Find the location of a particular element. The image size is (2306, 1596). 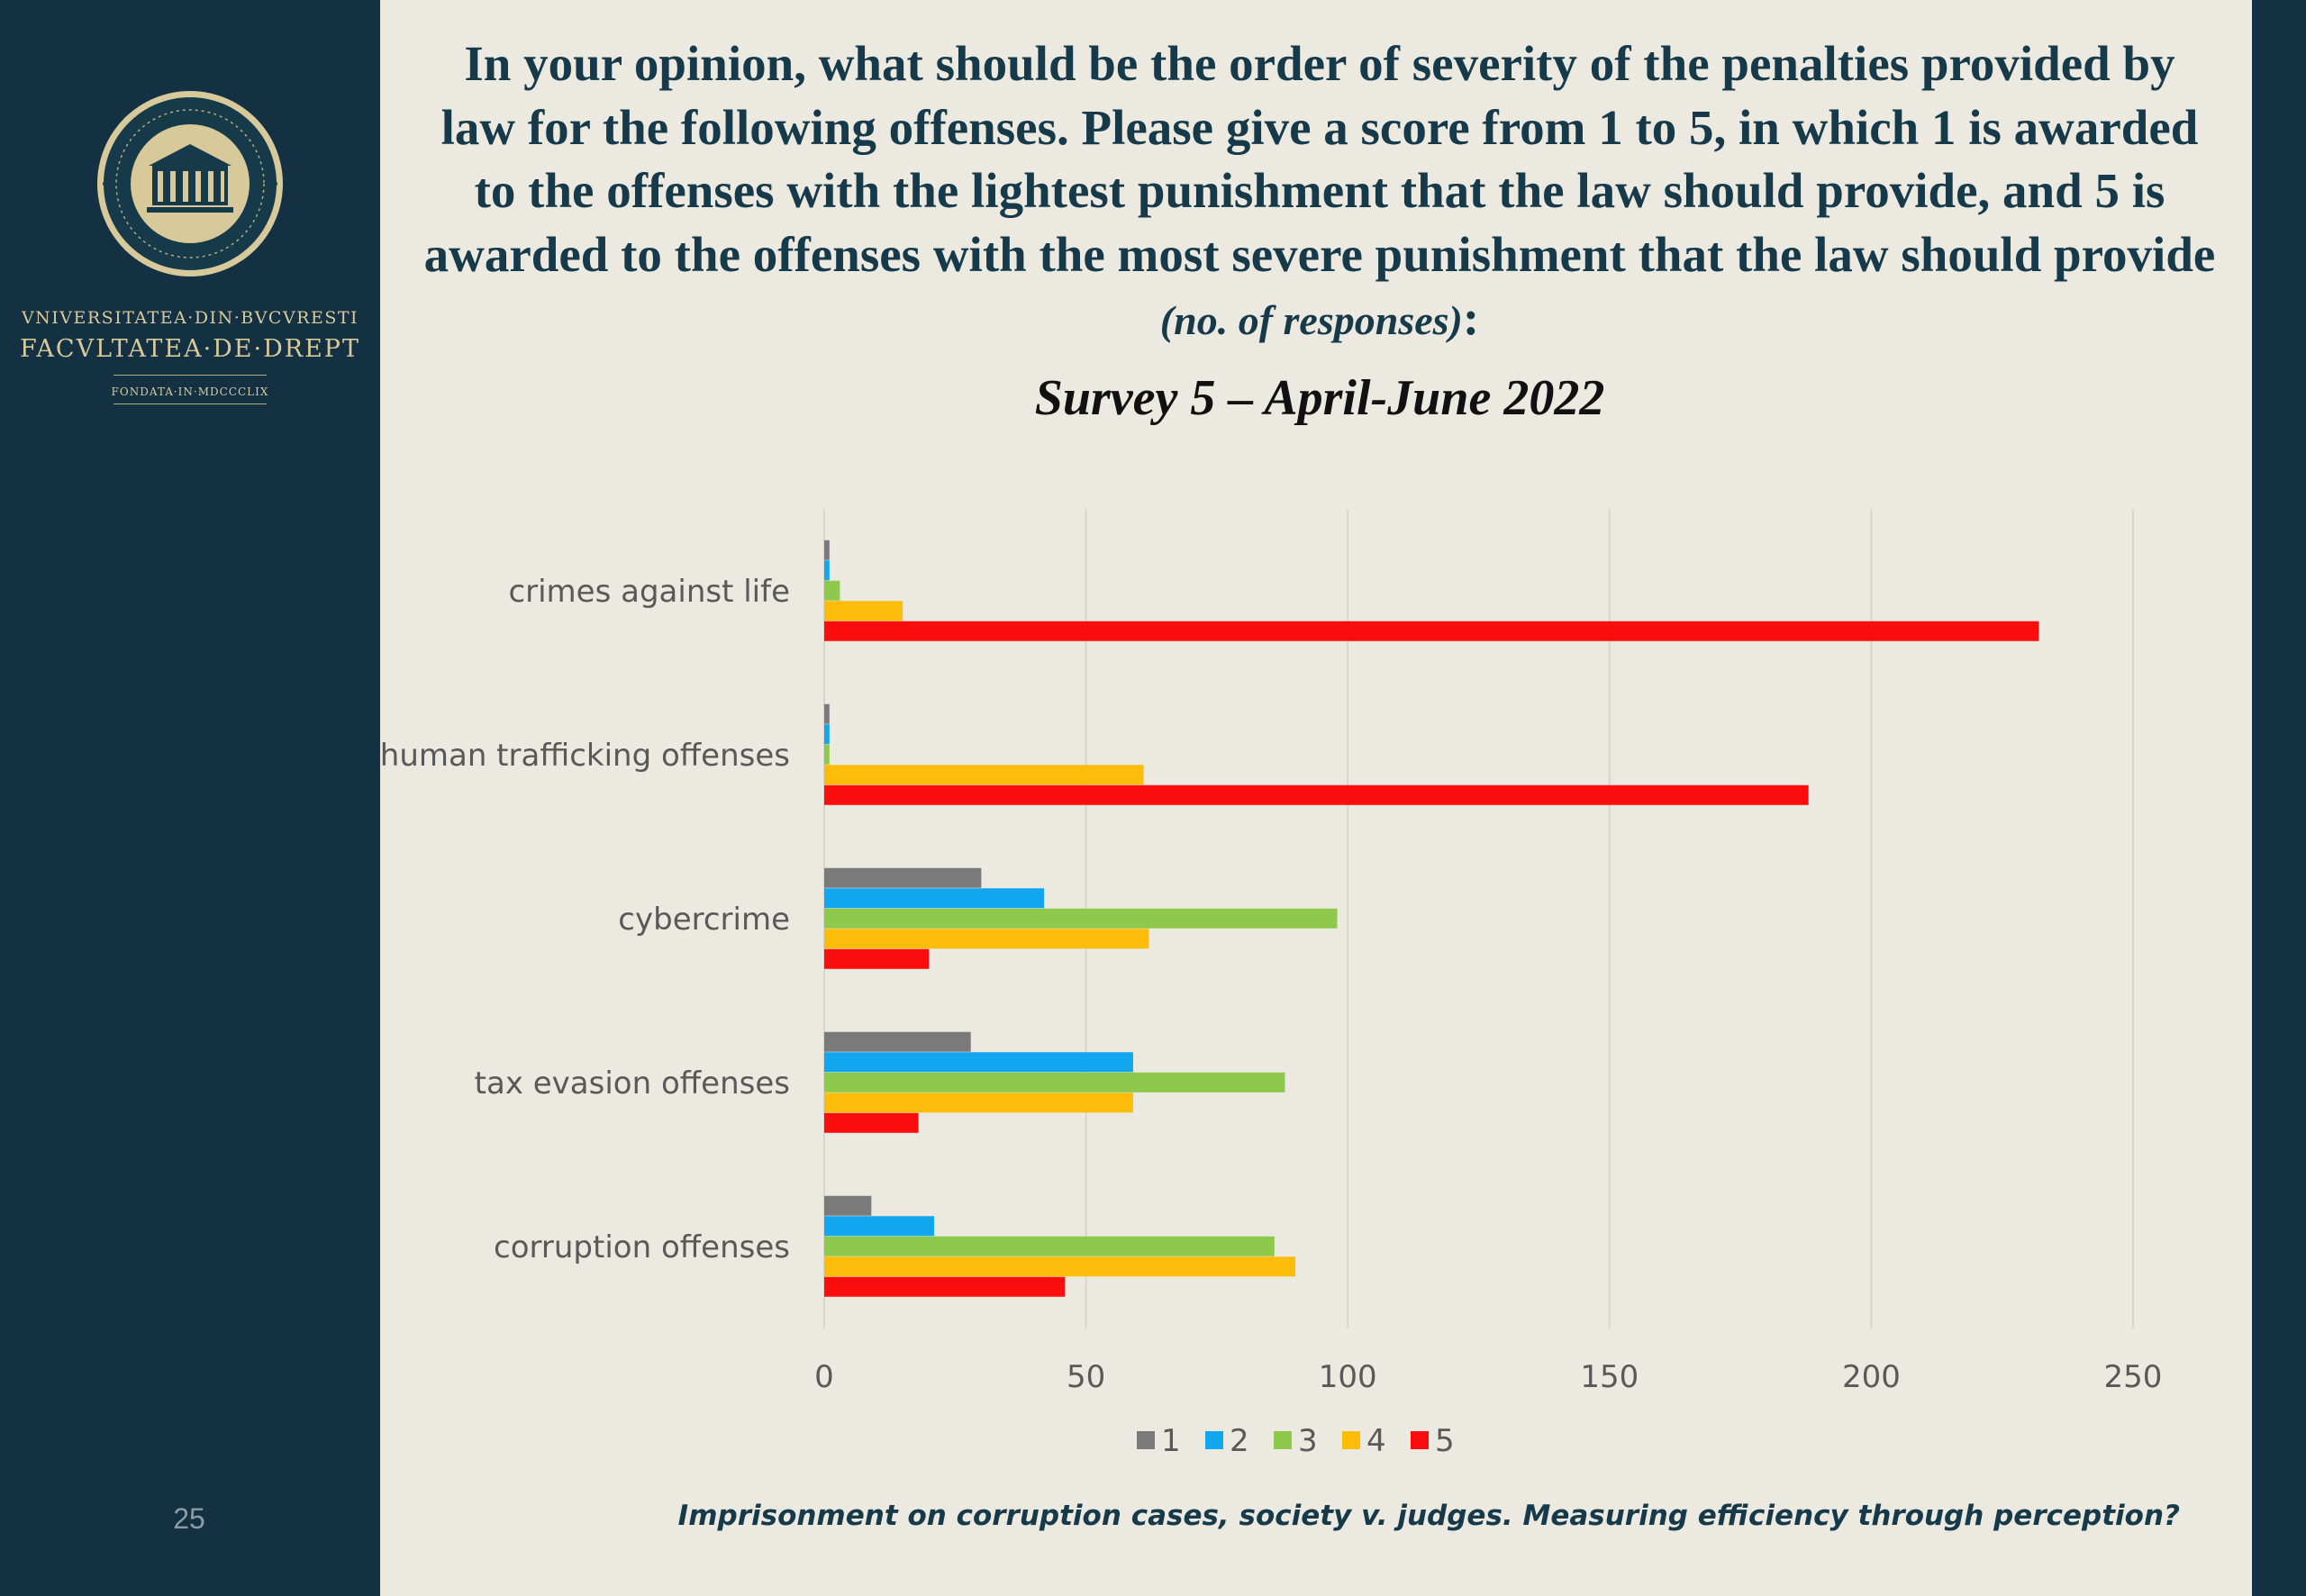

category-label: human trafficking offenses is located at coordinates (585, 756).